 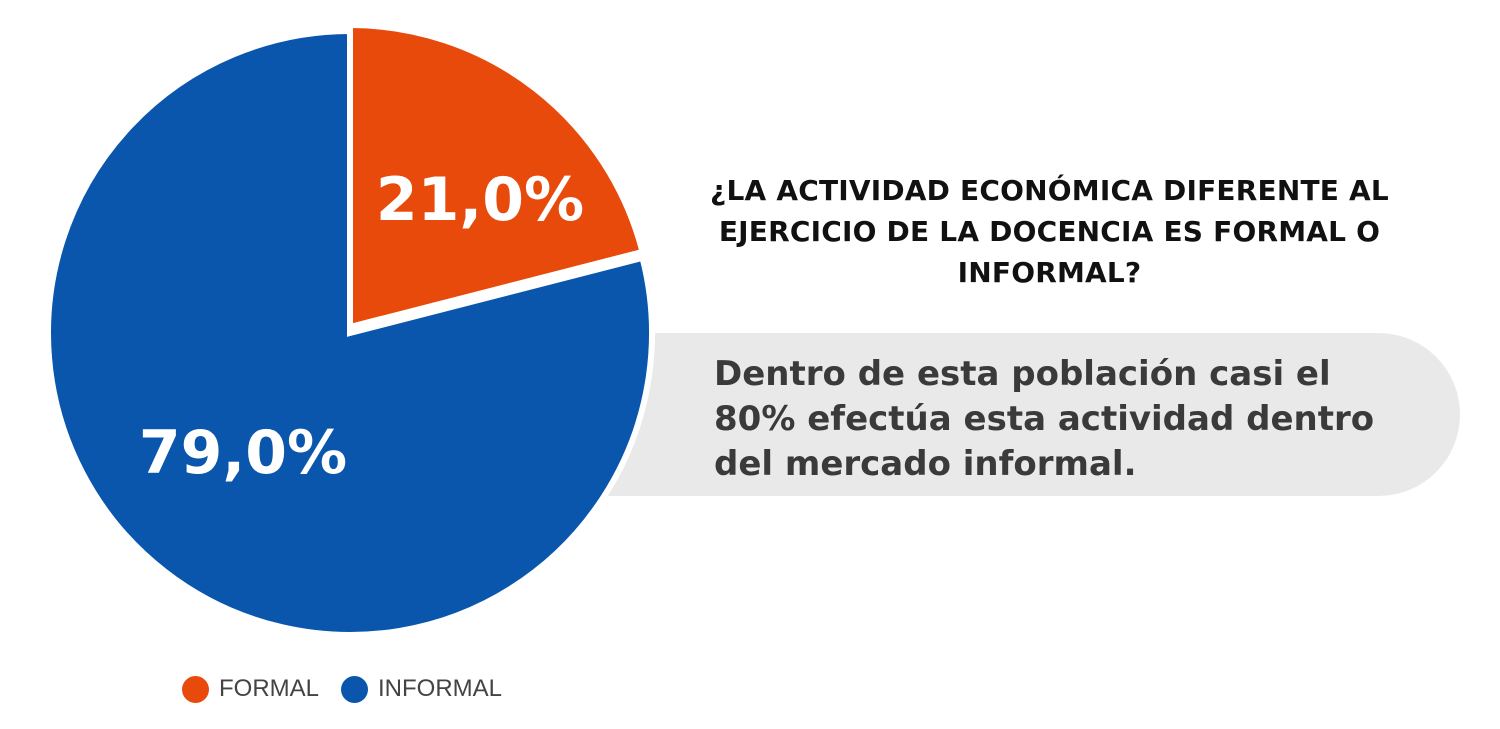 I want to click on pie-slice-formal, so click(x=497, y=176).